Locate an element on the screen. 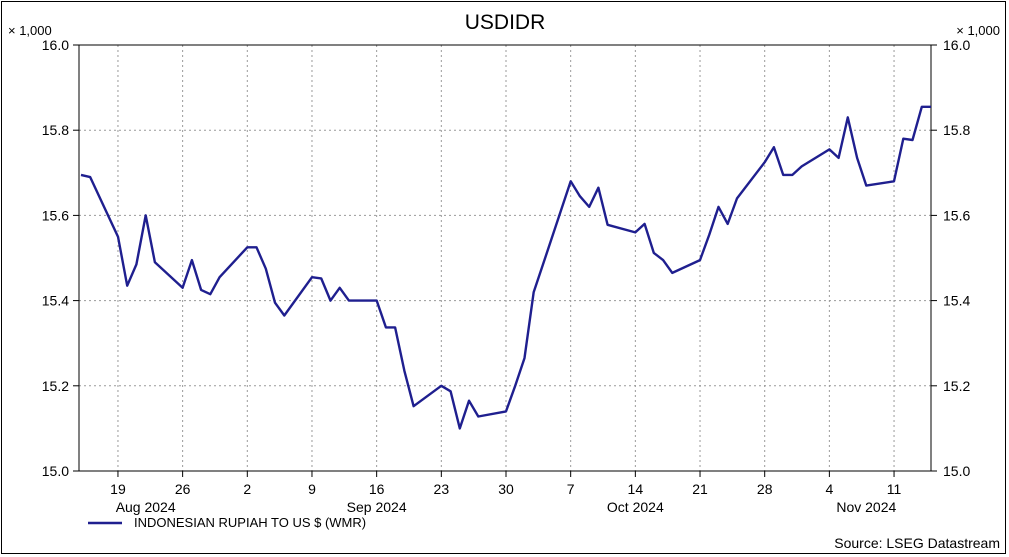 The image size is (1009, 557). y-tick-label-right: 15.8 is located at coordinates (956, 130).